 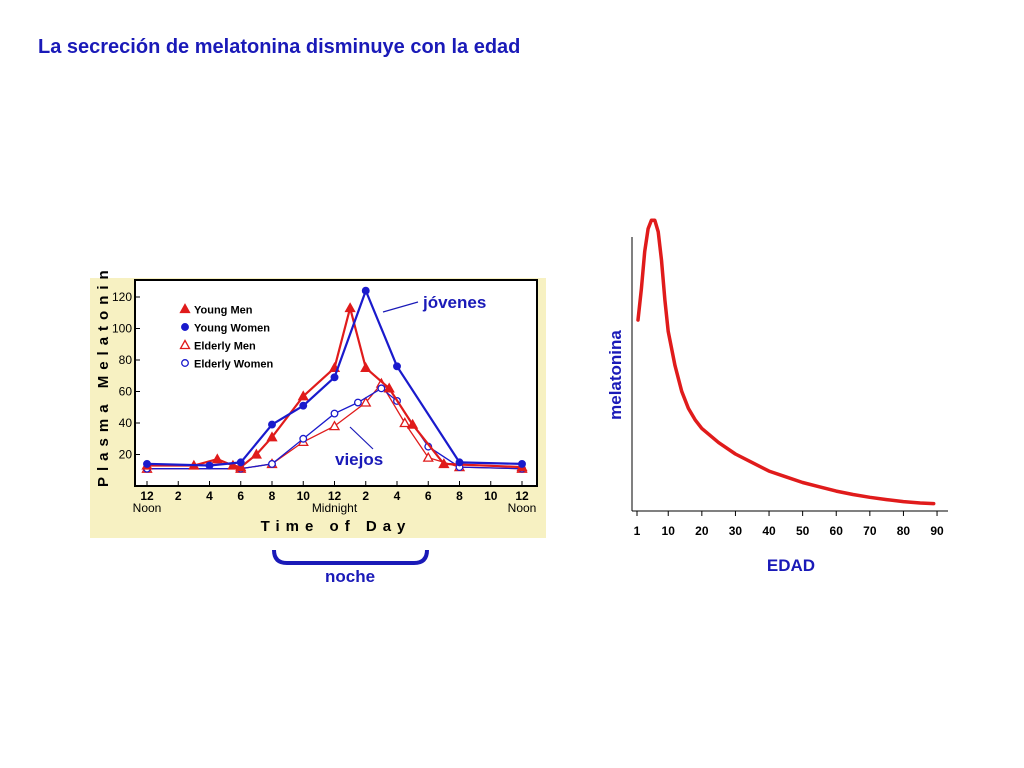 I want to click on series-young-women, so click(x=334, y=378).